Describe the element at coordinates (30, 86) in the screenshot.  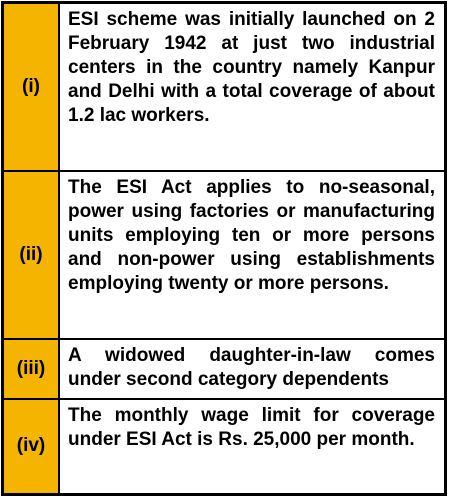
I see `row-label: (i)` at that location.